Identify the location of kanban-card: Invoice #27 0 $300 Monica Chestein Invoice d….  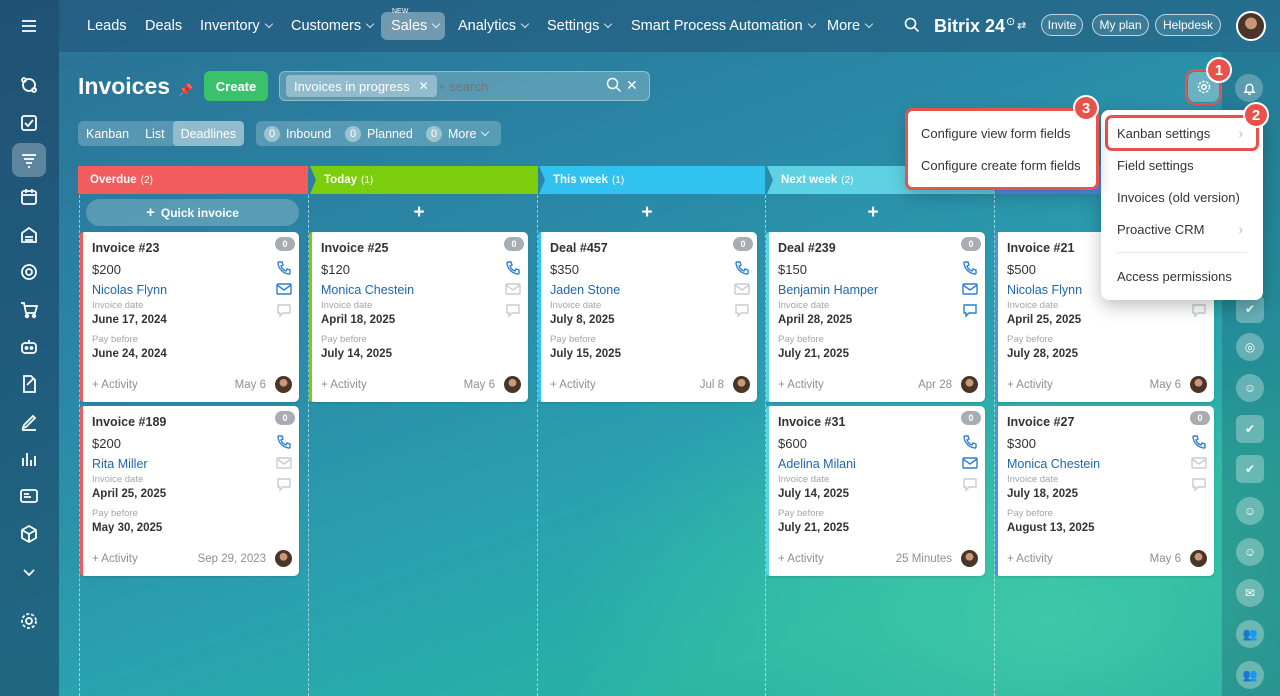
(1104, 491).